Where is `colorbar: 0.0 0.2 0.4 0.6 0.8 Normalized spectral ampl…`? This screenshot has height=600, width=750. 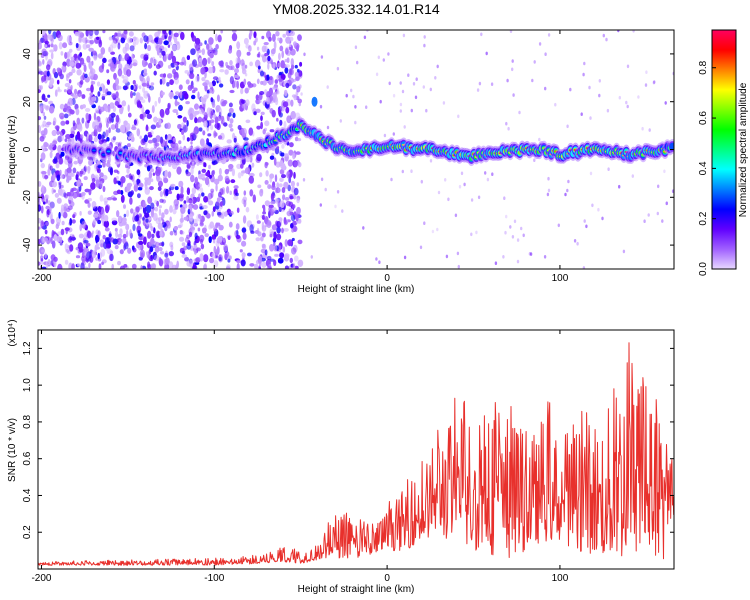
colorbar: 0.0 0.2 0.4 0.6 0.8 Normalized spectral ampl… is located at coordinates (723, 152).